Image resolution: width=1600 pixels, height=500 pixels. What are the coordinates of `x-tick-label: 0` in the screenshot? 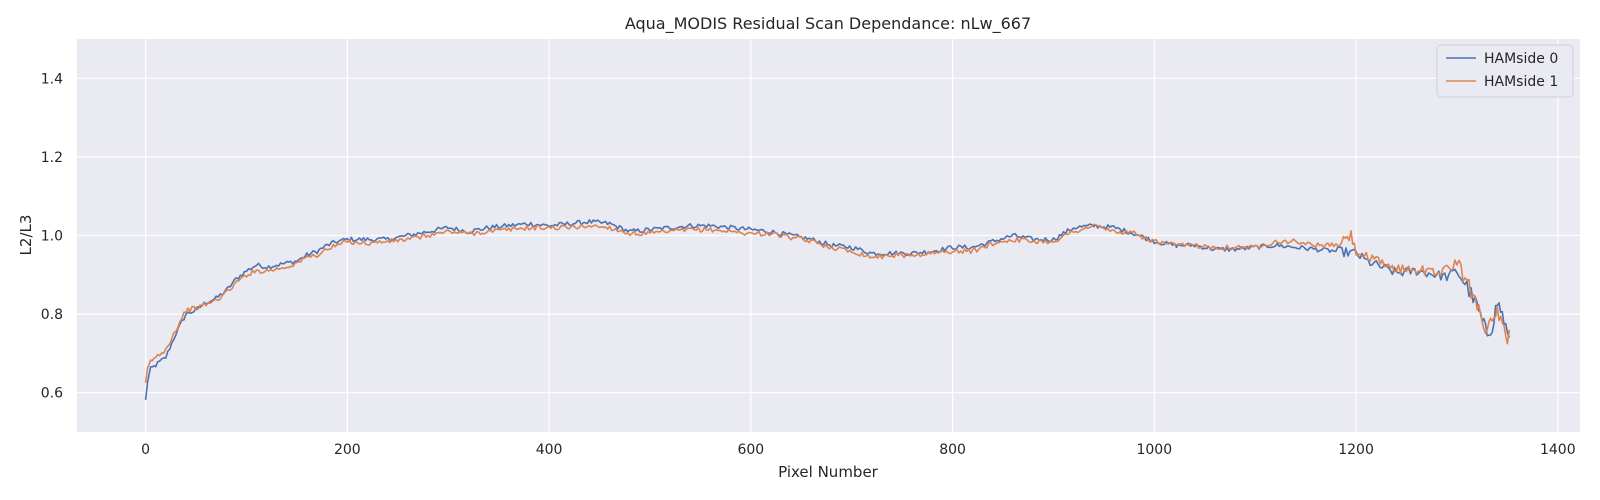 It's located at (145, 450).